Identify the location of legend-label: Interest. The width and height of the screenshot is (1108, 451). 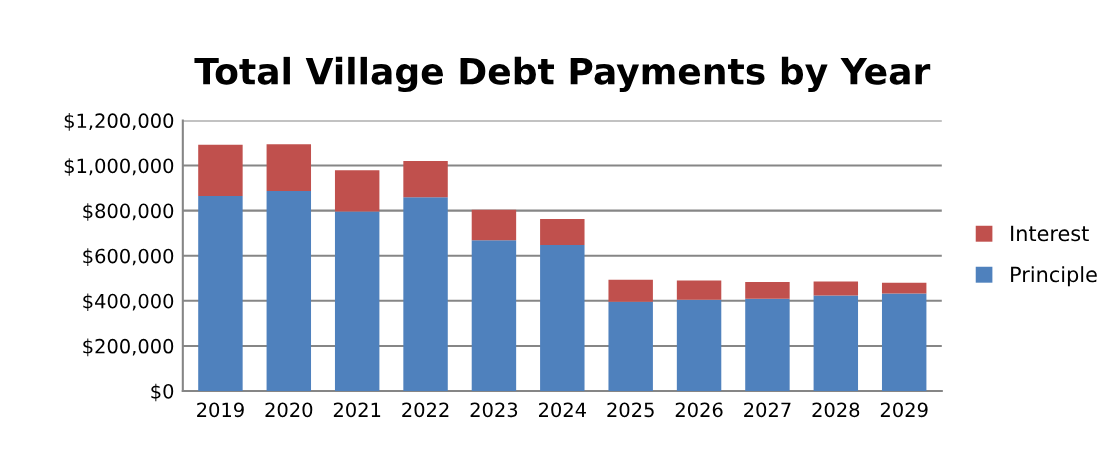
(1050, 233).